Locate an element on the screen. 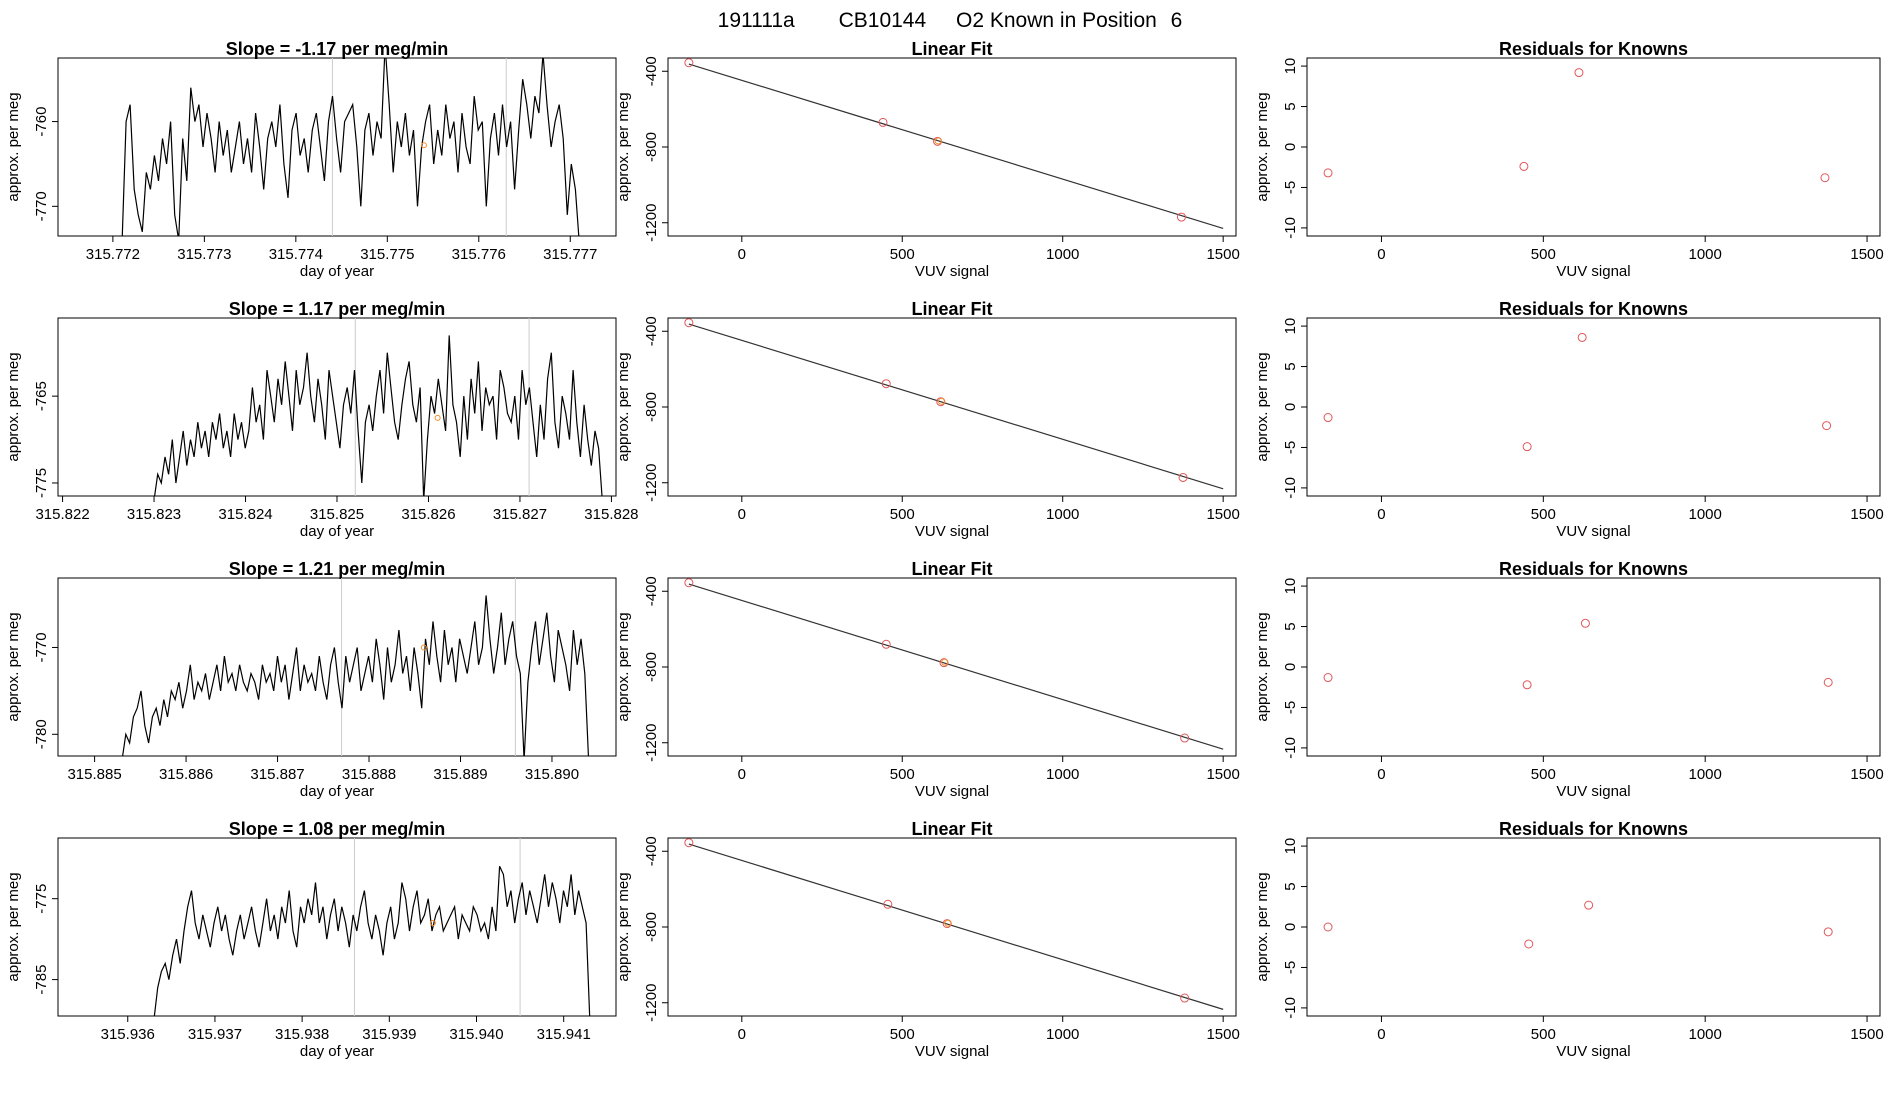 This screenshot has width=1900, height=1100. x-tick-label: 315.772 is located at coordinates (113, 254).